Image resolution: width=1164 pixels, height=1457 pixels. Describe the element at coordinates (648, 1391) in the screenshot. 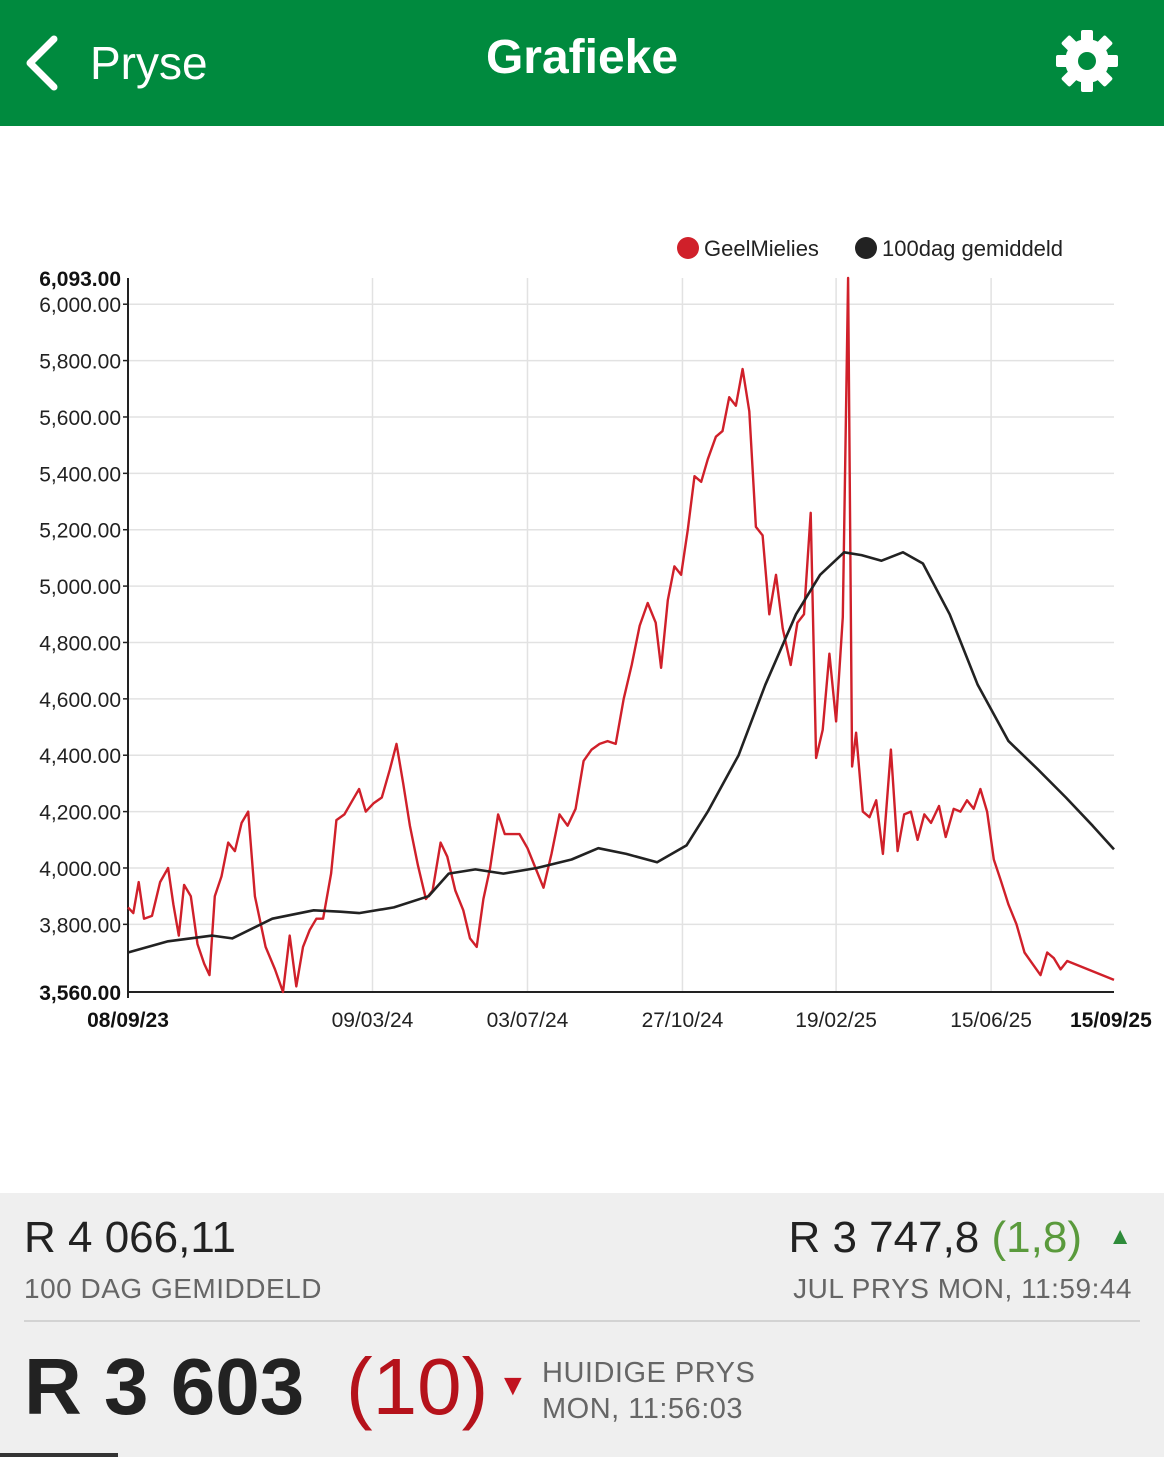

I see `current-price-label: HUIDIGE PRYS MON, 11:56:03` at that location.